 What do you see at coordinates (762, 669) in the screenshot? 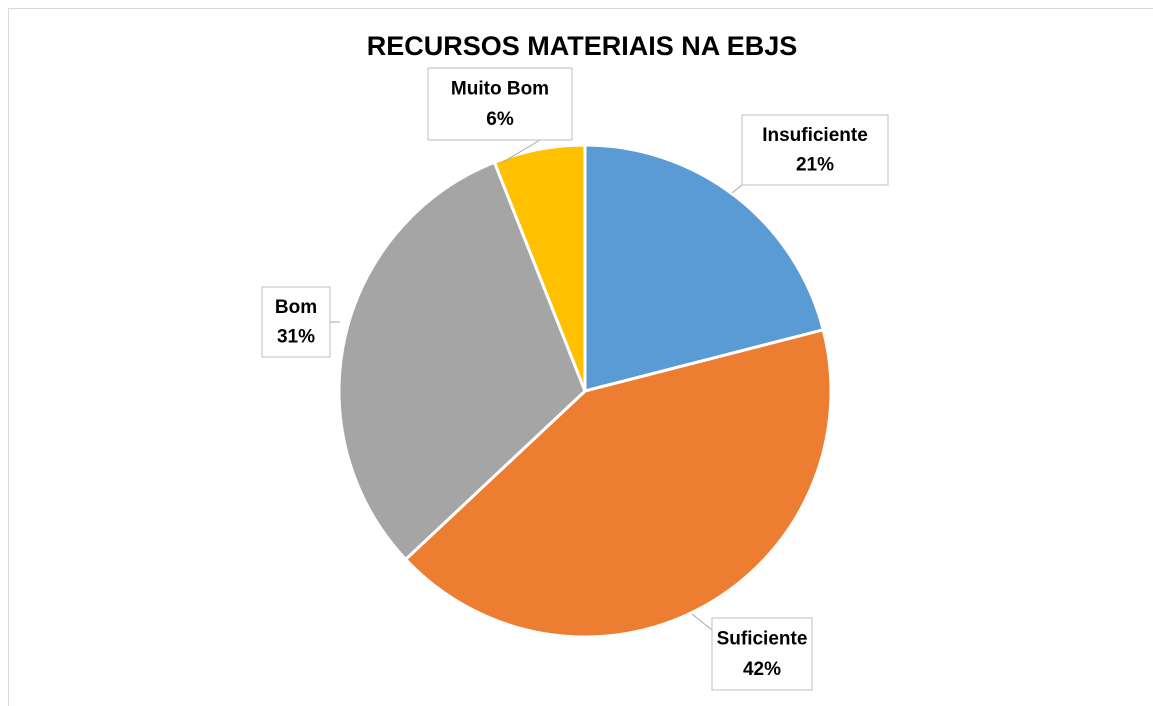
I see `data-label-value: 42%` at bounding box center [762, 669].